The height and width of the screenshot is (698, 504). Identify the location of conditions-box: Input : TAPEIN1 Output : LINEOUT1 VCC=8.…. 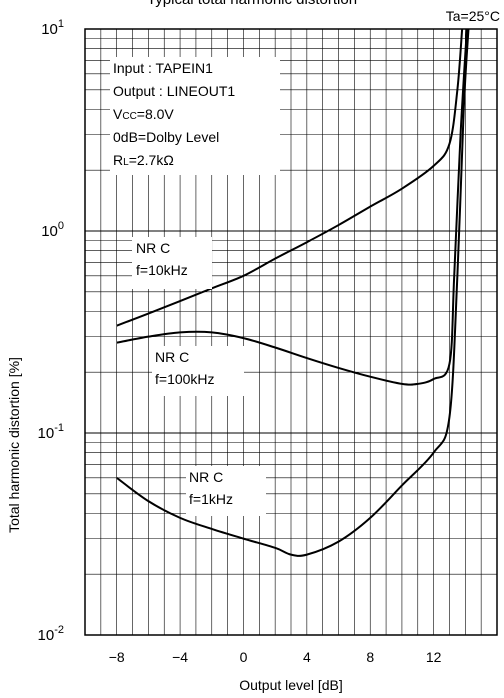
(195, 116).